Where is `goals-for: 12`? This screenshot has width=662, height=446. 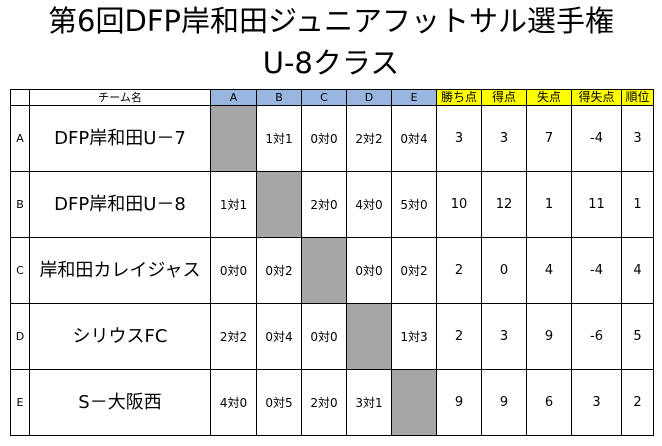
goals-for: 12 is located at coordinates (504, 204).